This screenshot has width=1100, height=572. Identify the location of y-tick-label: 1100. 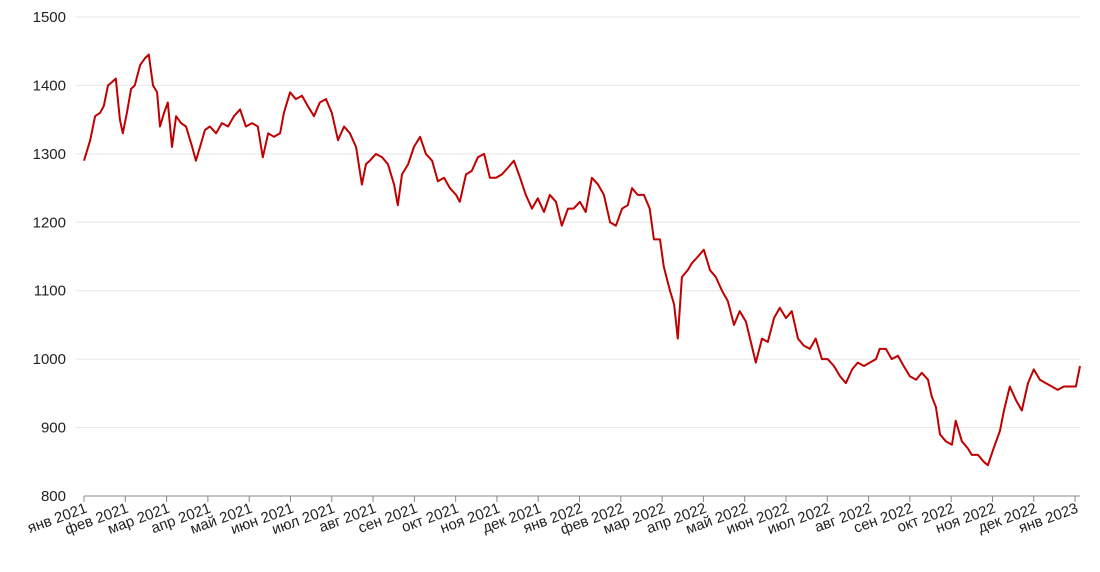
(50, 291).